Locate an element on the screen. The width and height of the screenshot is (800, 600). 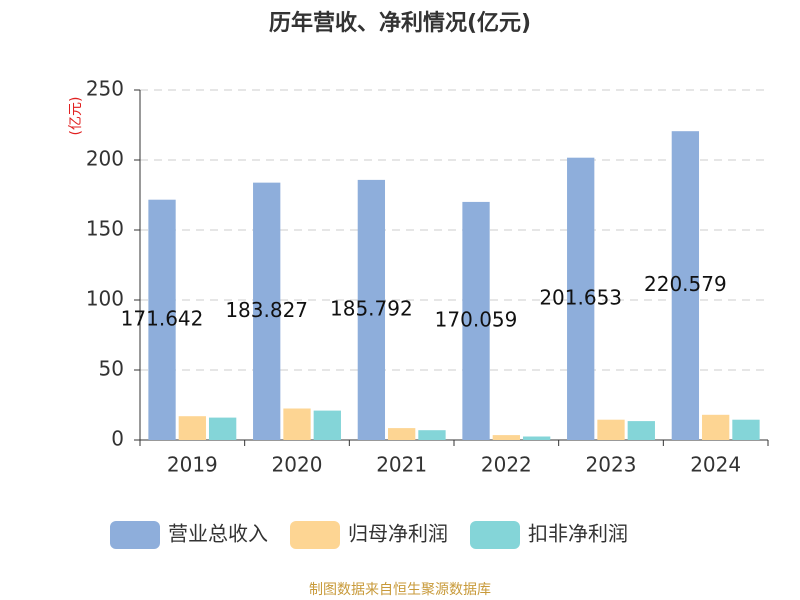
y-tick-label: 150 is located at coordinates (105, 229).